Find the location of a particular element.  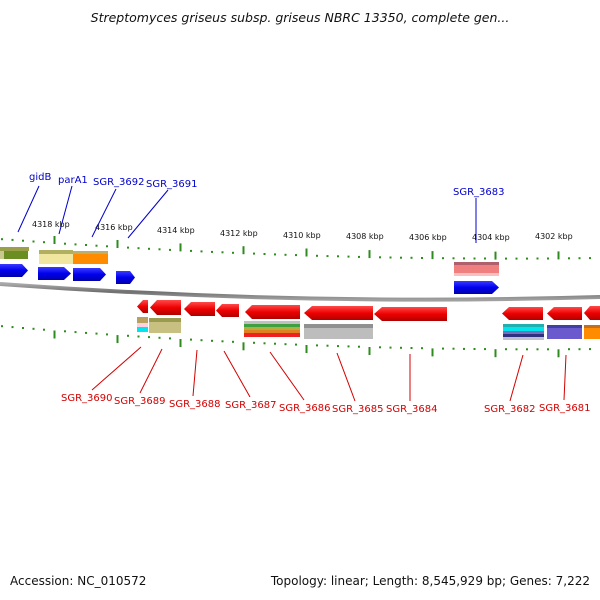

top-gene-labels: gidB parA1 SGR_3692 SGR_3691 SGR_3683 is located at coordinates (267, 185).